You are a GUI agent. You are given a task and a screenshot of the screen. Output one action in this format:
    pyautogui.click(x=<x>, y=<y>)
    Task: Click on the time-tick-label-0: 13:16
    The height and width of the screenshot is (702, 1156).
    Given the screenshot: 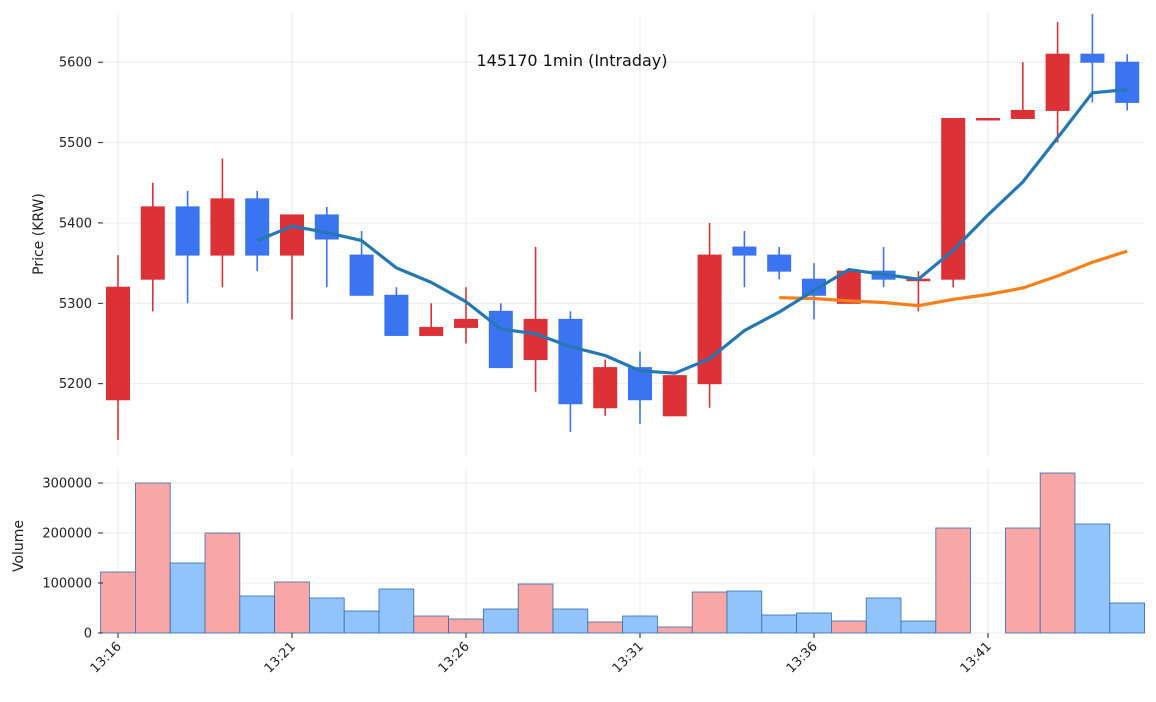 What is the action you would take?
    pyautogui.click(x=106, y=657)
    